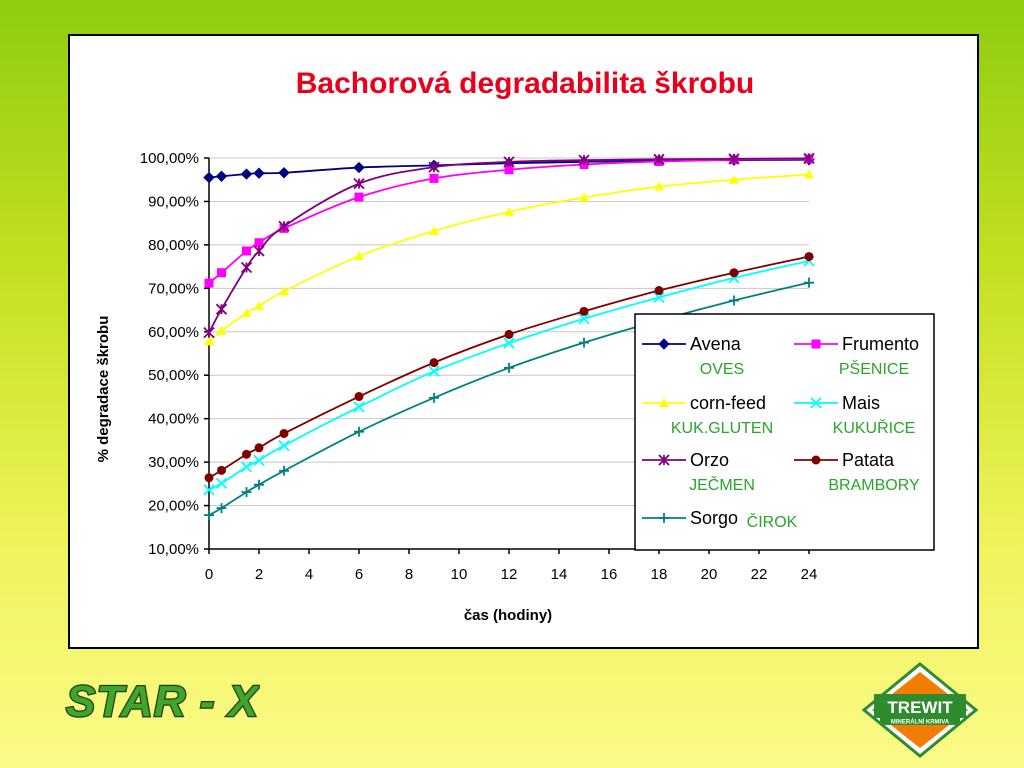 The image size is (1024, 768). I want to click on x-tick-label: 16, so click(609, 574).